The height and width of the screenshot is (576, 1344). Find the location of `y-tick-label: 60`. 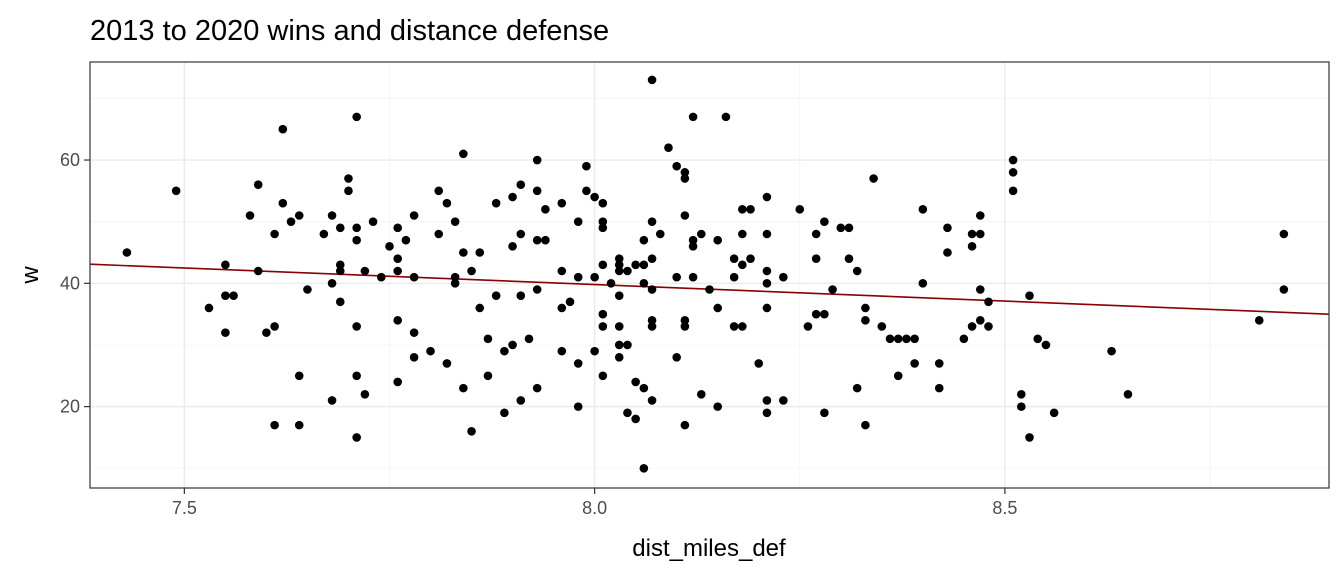

y-tick-label: 60 is located at coordinates (70, 160).